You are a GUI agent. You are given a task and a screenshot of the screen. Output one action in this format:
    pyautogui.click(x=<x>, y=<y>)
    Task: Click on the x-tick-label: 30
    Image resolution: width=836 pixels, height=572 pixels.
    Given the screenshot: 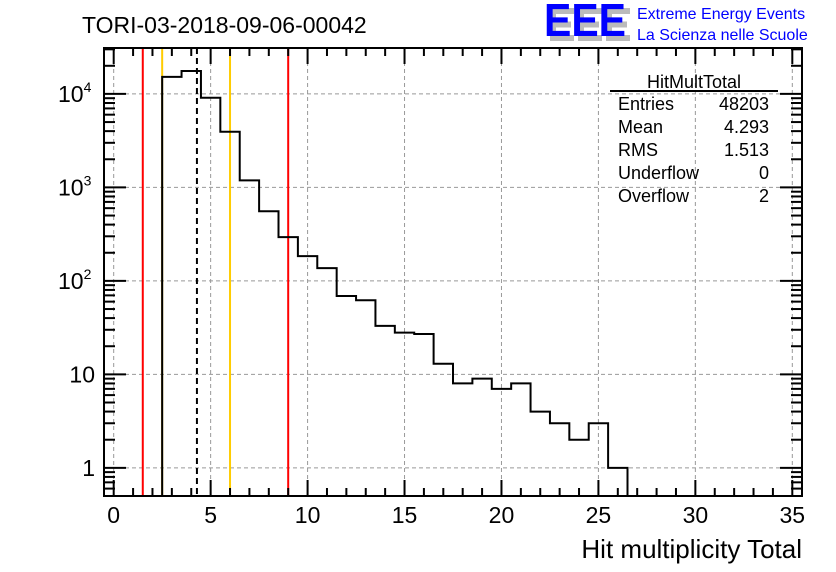 What is the action you would take?
    pyautogui.click(x=696, y=515)
    